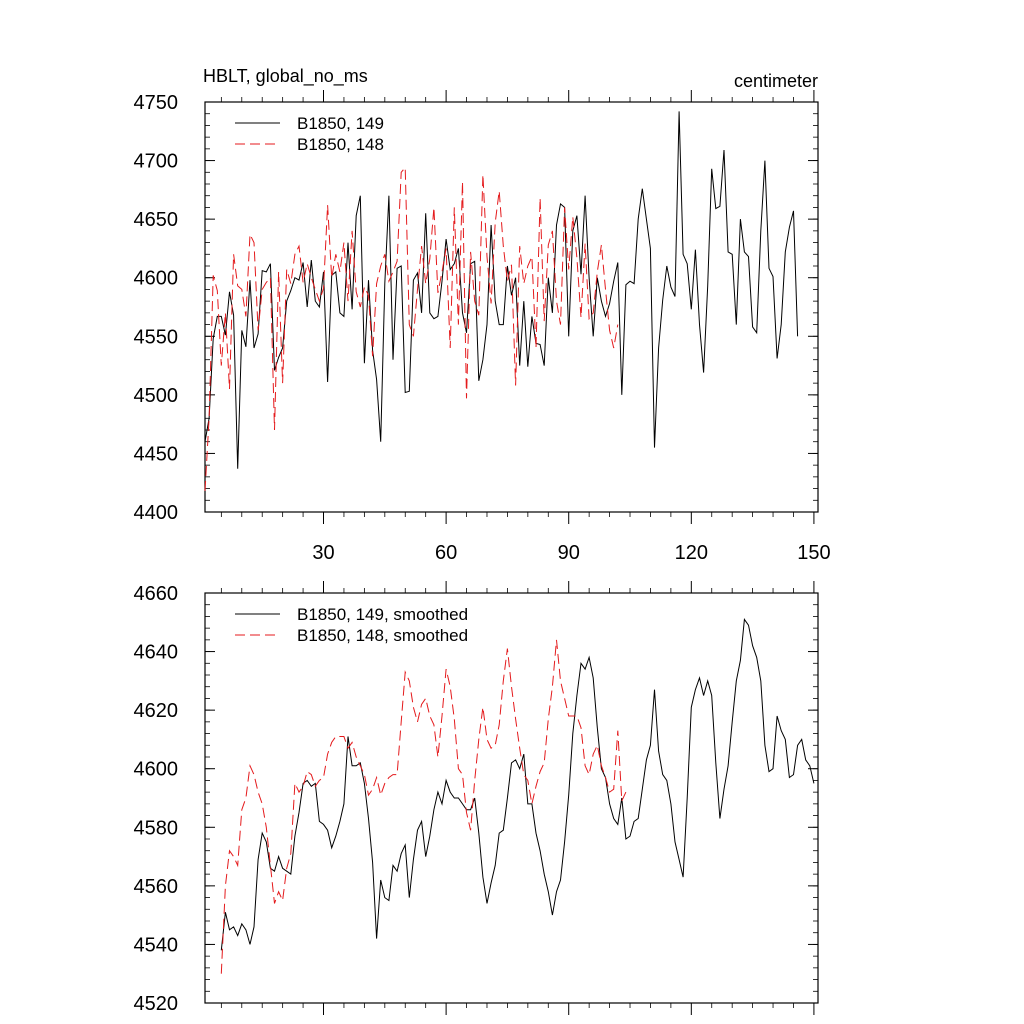 Image resolution: width=1024 pixels, height=1024 pixels. What do you see at coordinates (156, 945) in the screenshot?
I see `y-tick-label: 4540` at bounding box center [156, 945].